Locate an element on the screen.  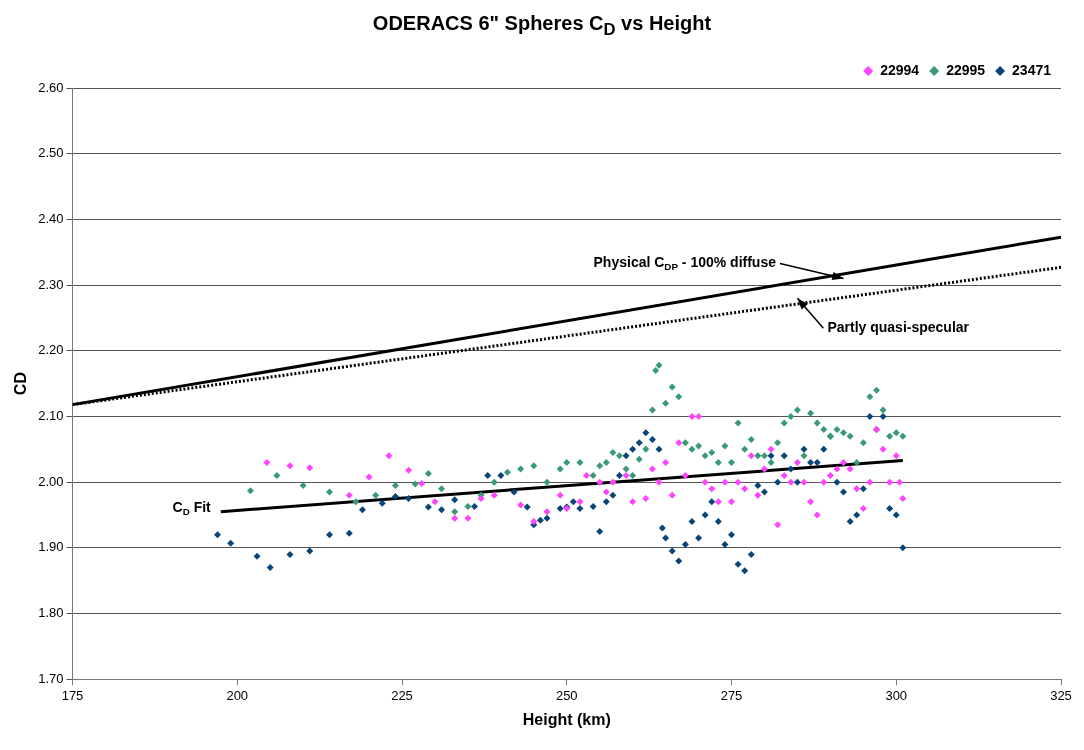
y-tick-label: 2.40 is located at coordinates (51, 218).